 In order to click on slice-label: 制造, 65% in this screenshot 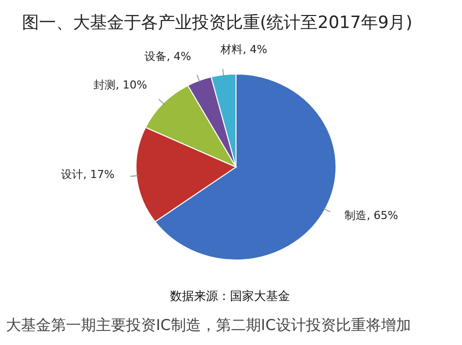, I will do `click(371, 215)`.